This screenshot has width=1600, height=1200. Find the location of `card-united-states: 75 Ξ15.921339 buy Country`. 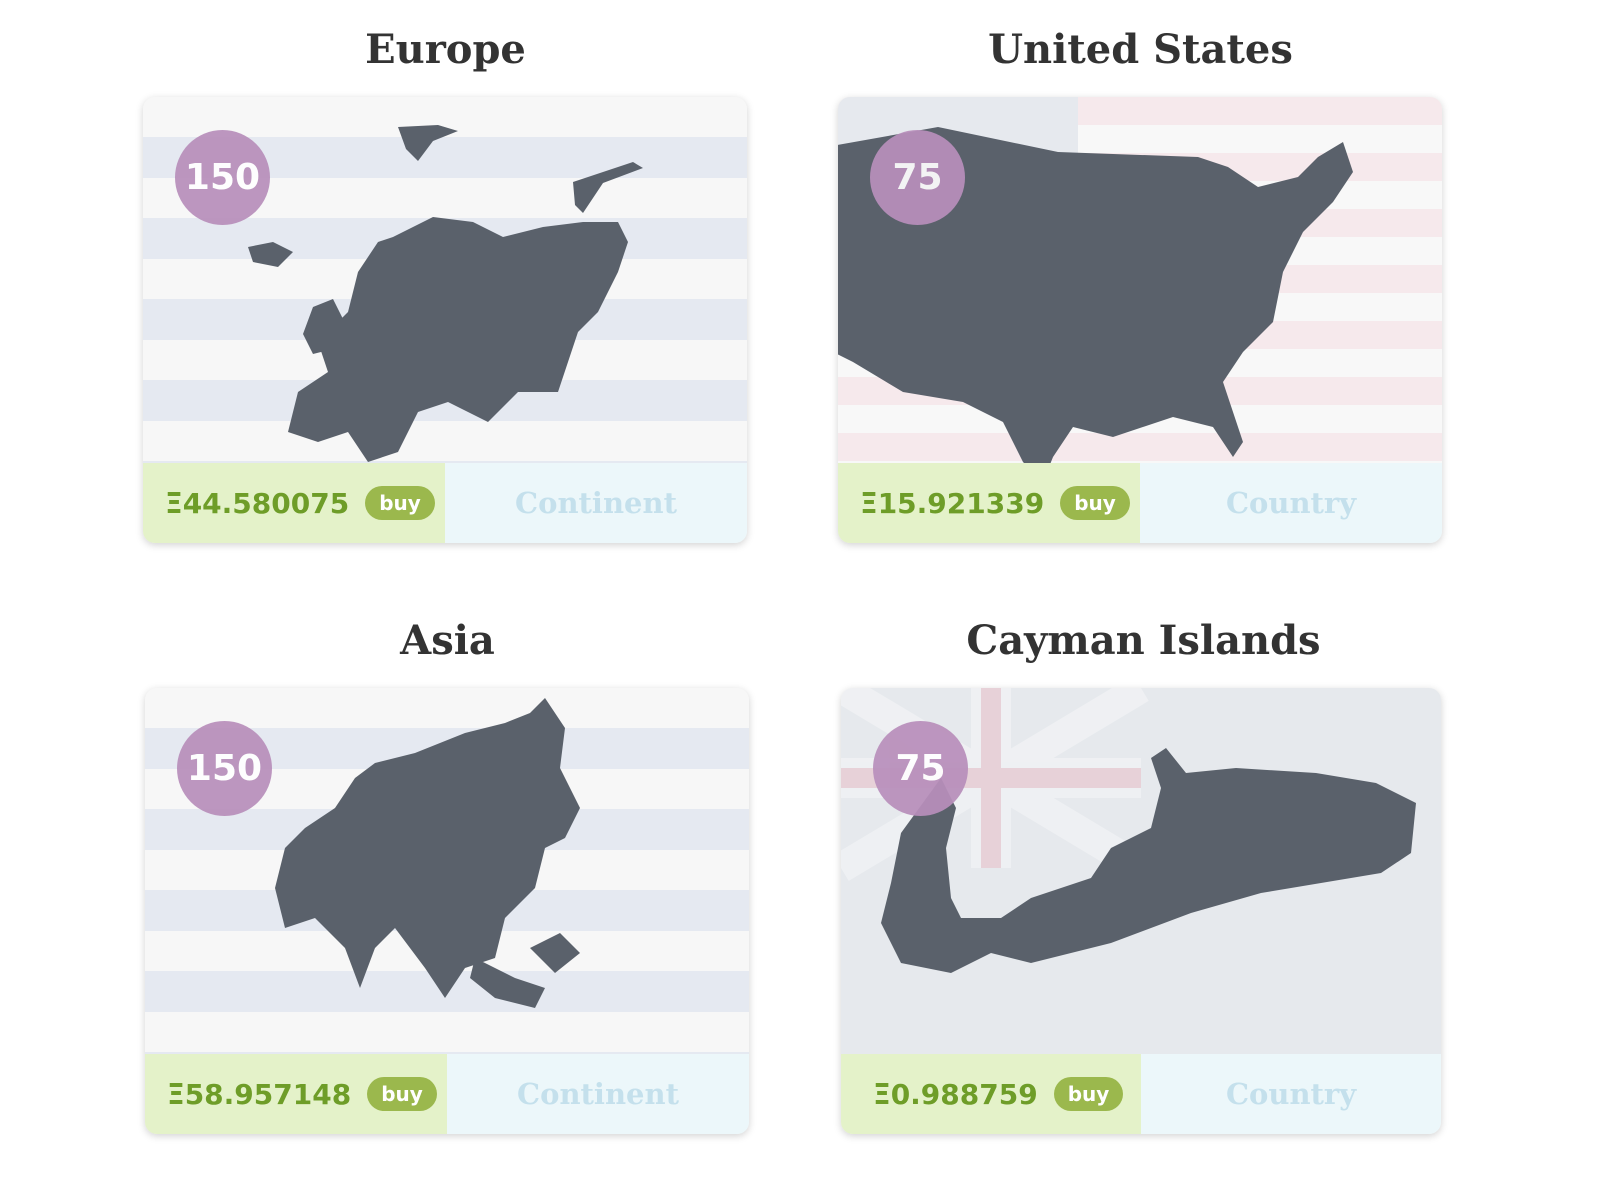

card-united-states: 75 Ξ15.921339 buy Country is located at coordinates (1140, 320).